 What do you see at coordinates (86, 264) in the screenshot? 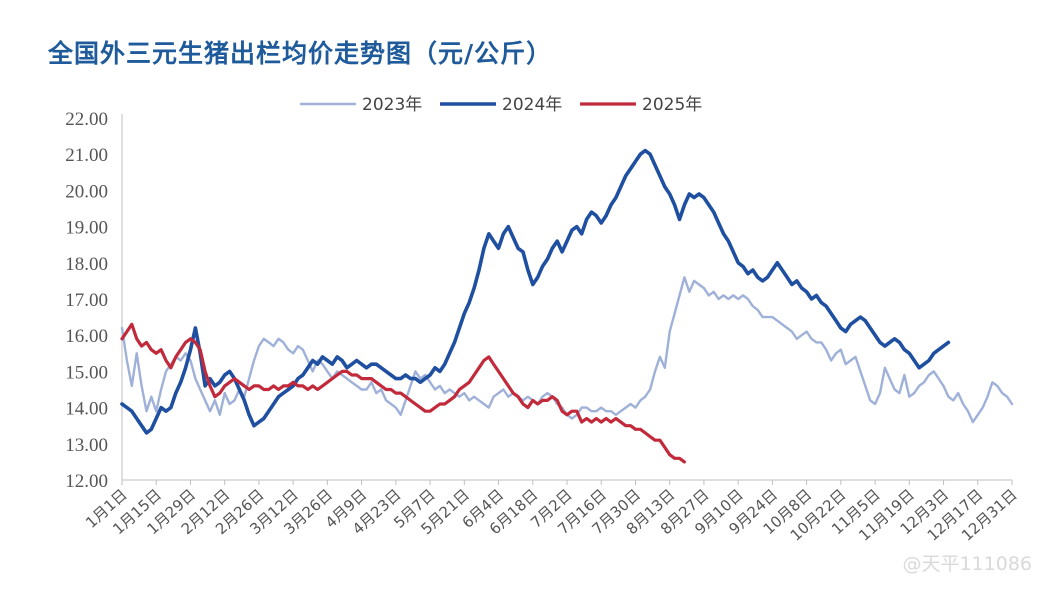
I see `y-tick-label: 18.00` at bounding box center [86, 264].